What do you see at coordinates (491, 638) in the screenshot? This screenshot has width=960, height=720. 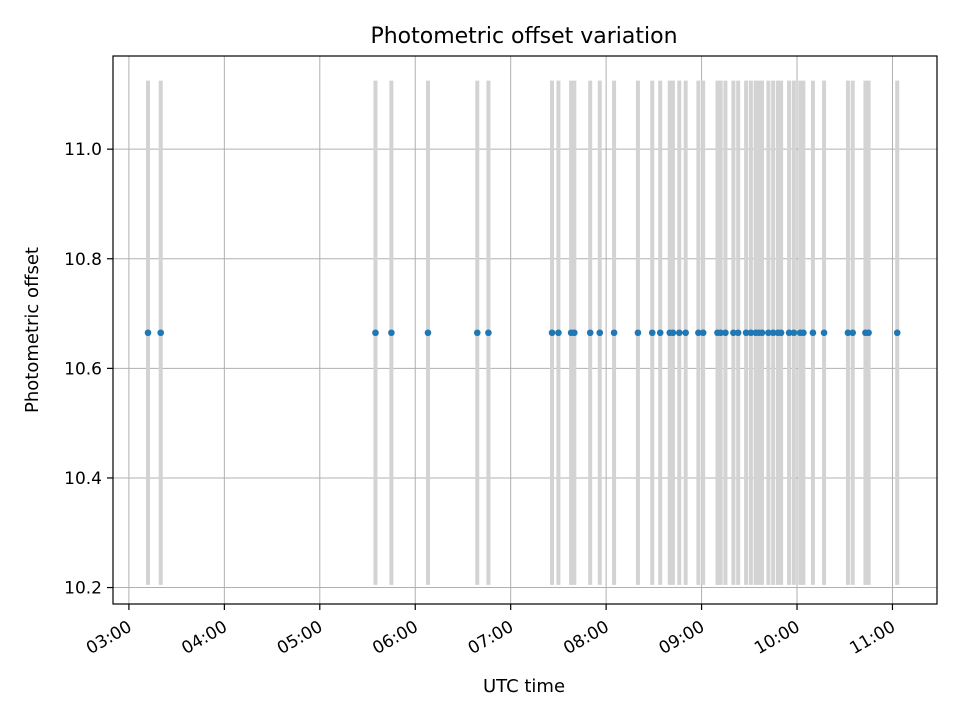 I see `x-tick-label: 07:00` at bounding box center [491, 638].